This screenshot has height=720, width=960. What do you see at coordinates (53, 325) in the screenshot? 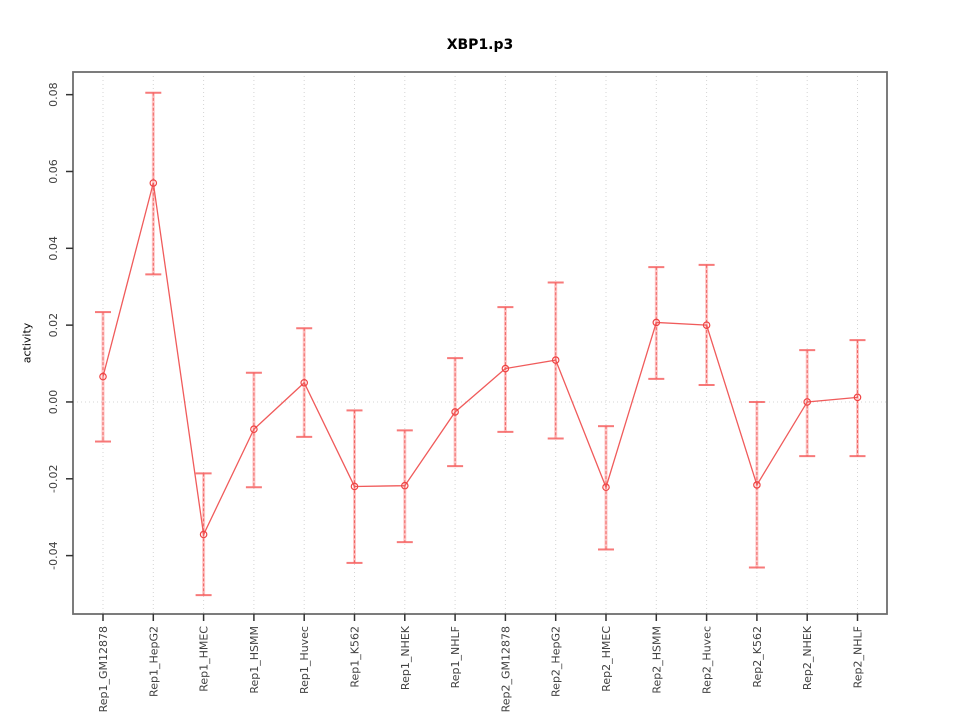
I see `y-tick-label: 0.02` at bounding box center [53, 325].